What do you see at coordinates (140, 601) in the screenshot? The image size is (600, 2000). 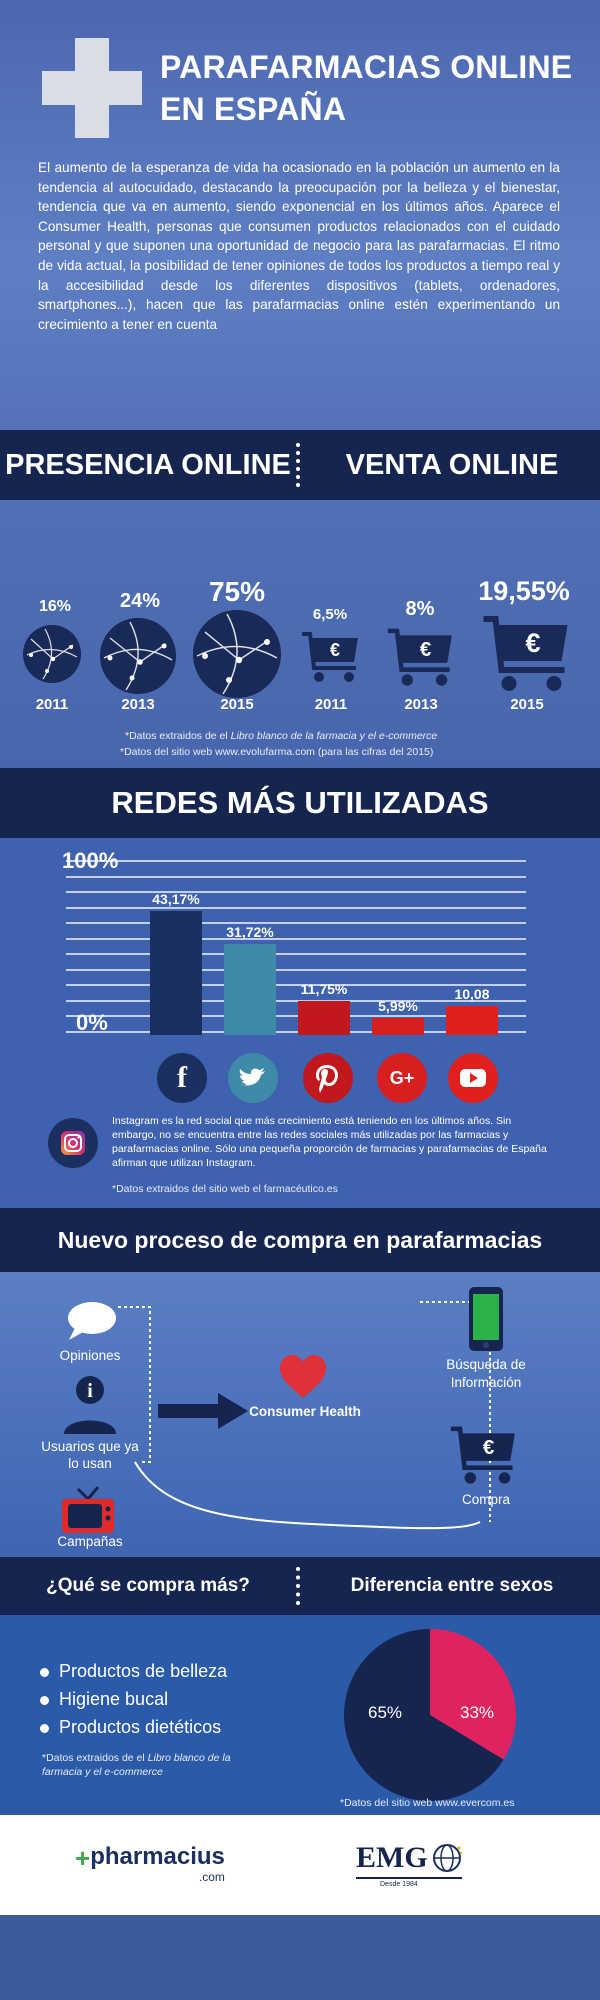 I see `presence-2013-value: 24%` at bounding box center [140, 601].